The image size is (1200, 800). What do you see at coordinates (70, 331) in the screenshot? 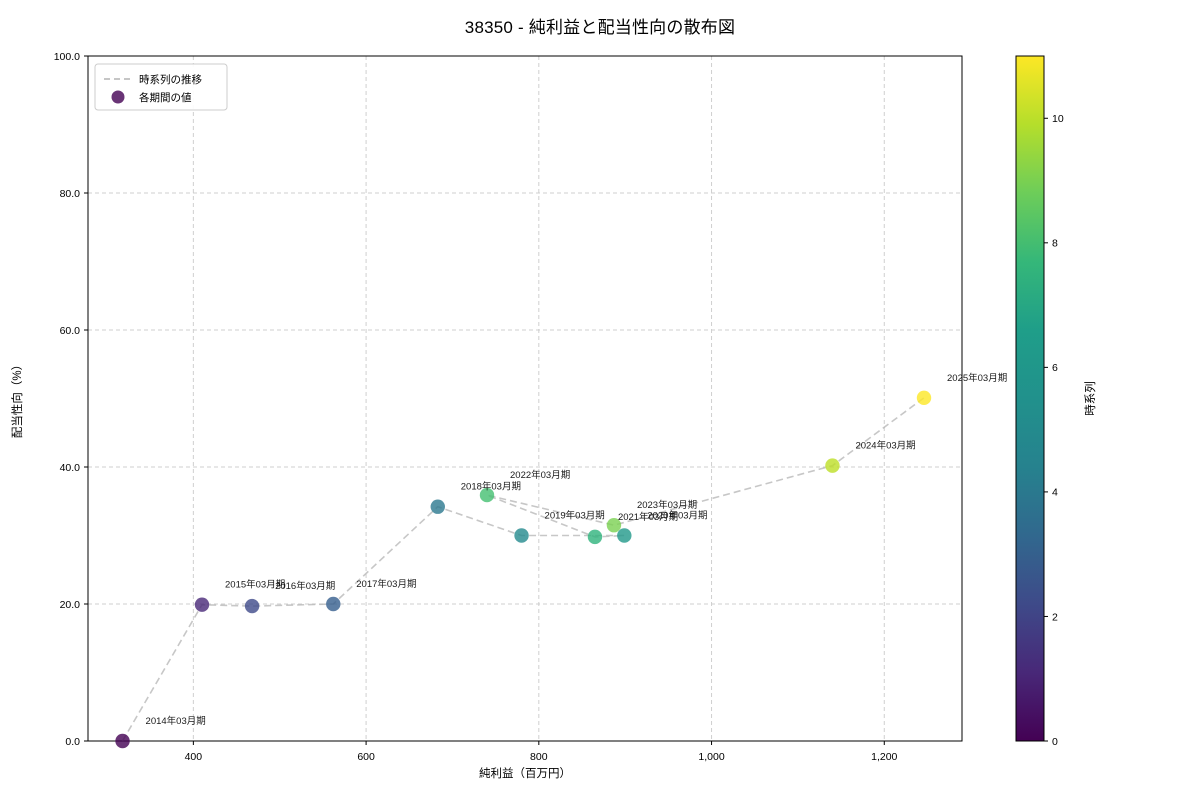
I see `y-axis-tick-label: 60.0` at bounding box center [70, 331].